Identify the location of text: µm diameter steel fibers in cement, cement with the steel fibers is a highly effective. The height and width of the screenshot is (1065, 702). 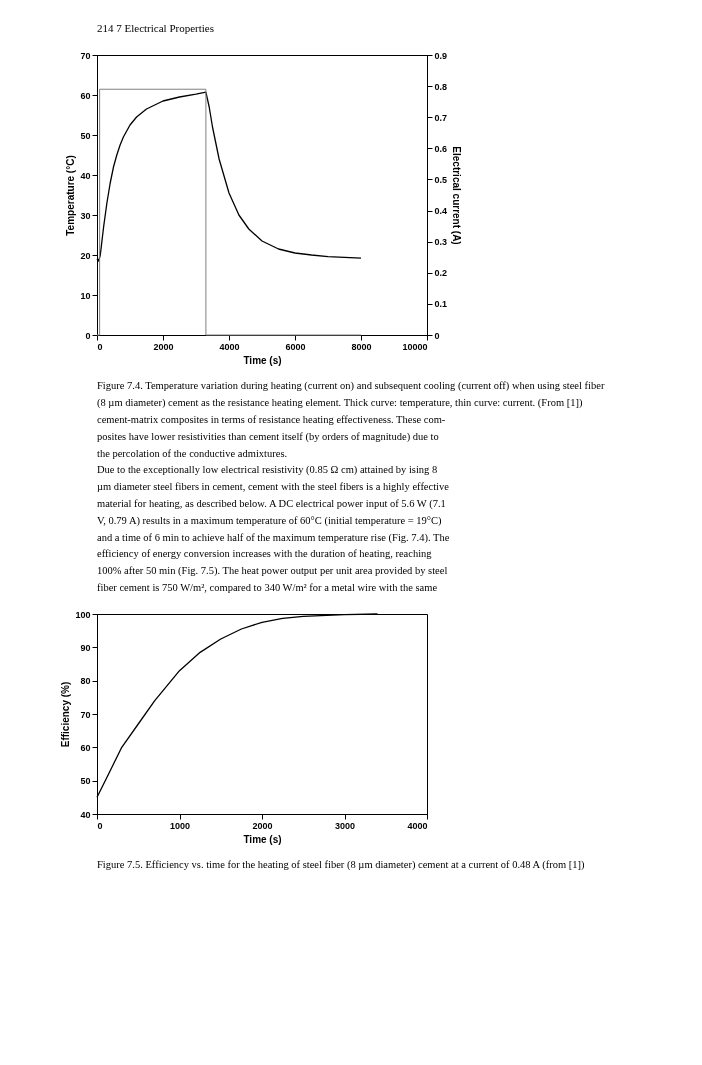
(273, 487).